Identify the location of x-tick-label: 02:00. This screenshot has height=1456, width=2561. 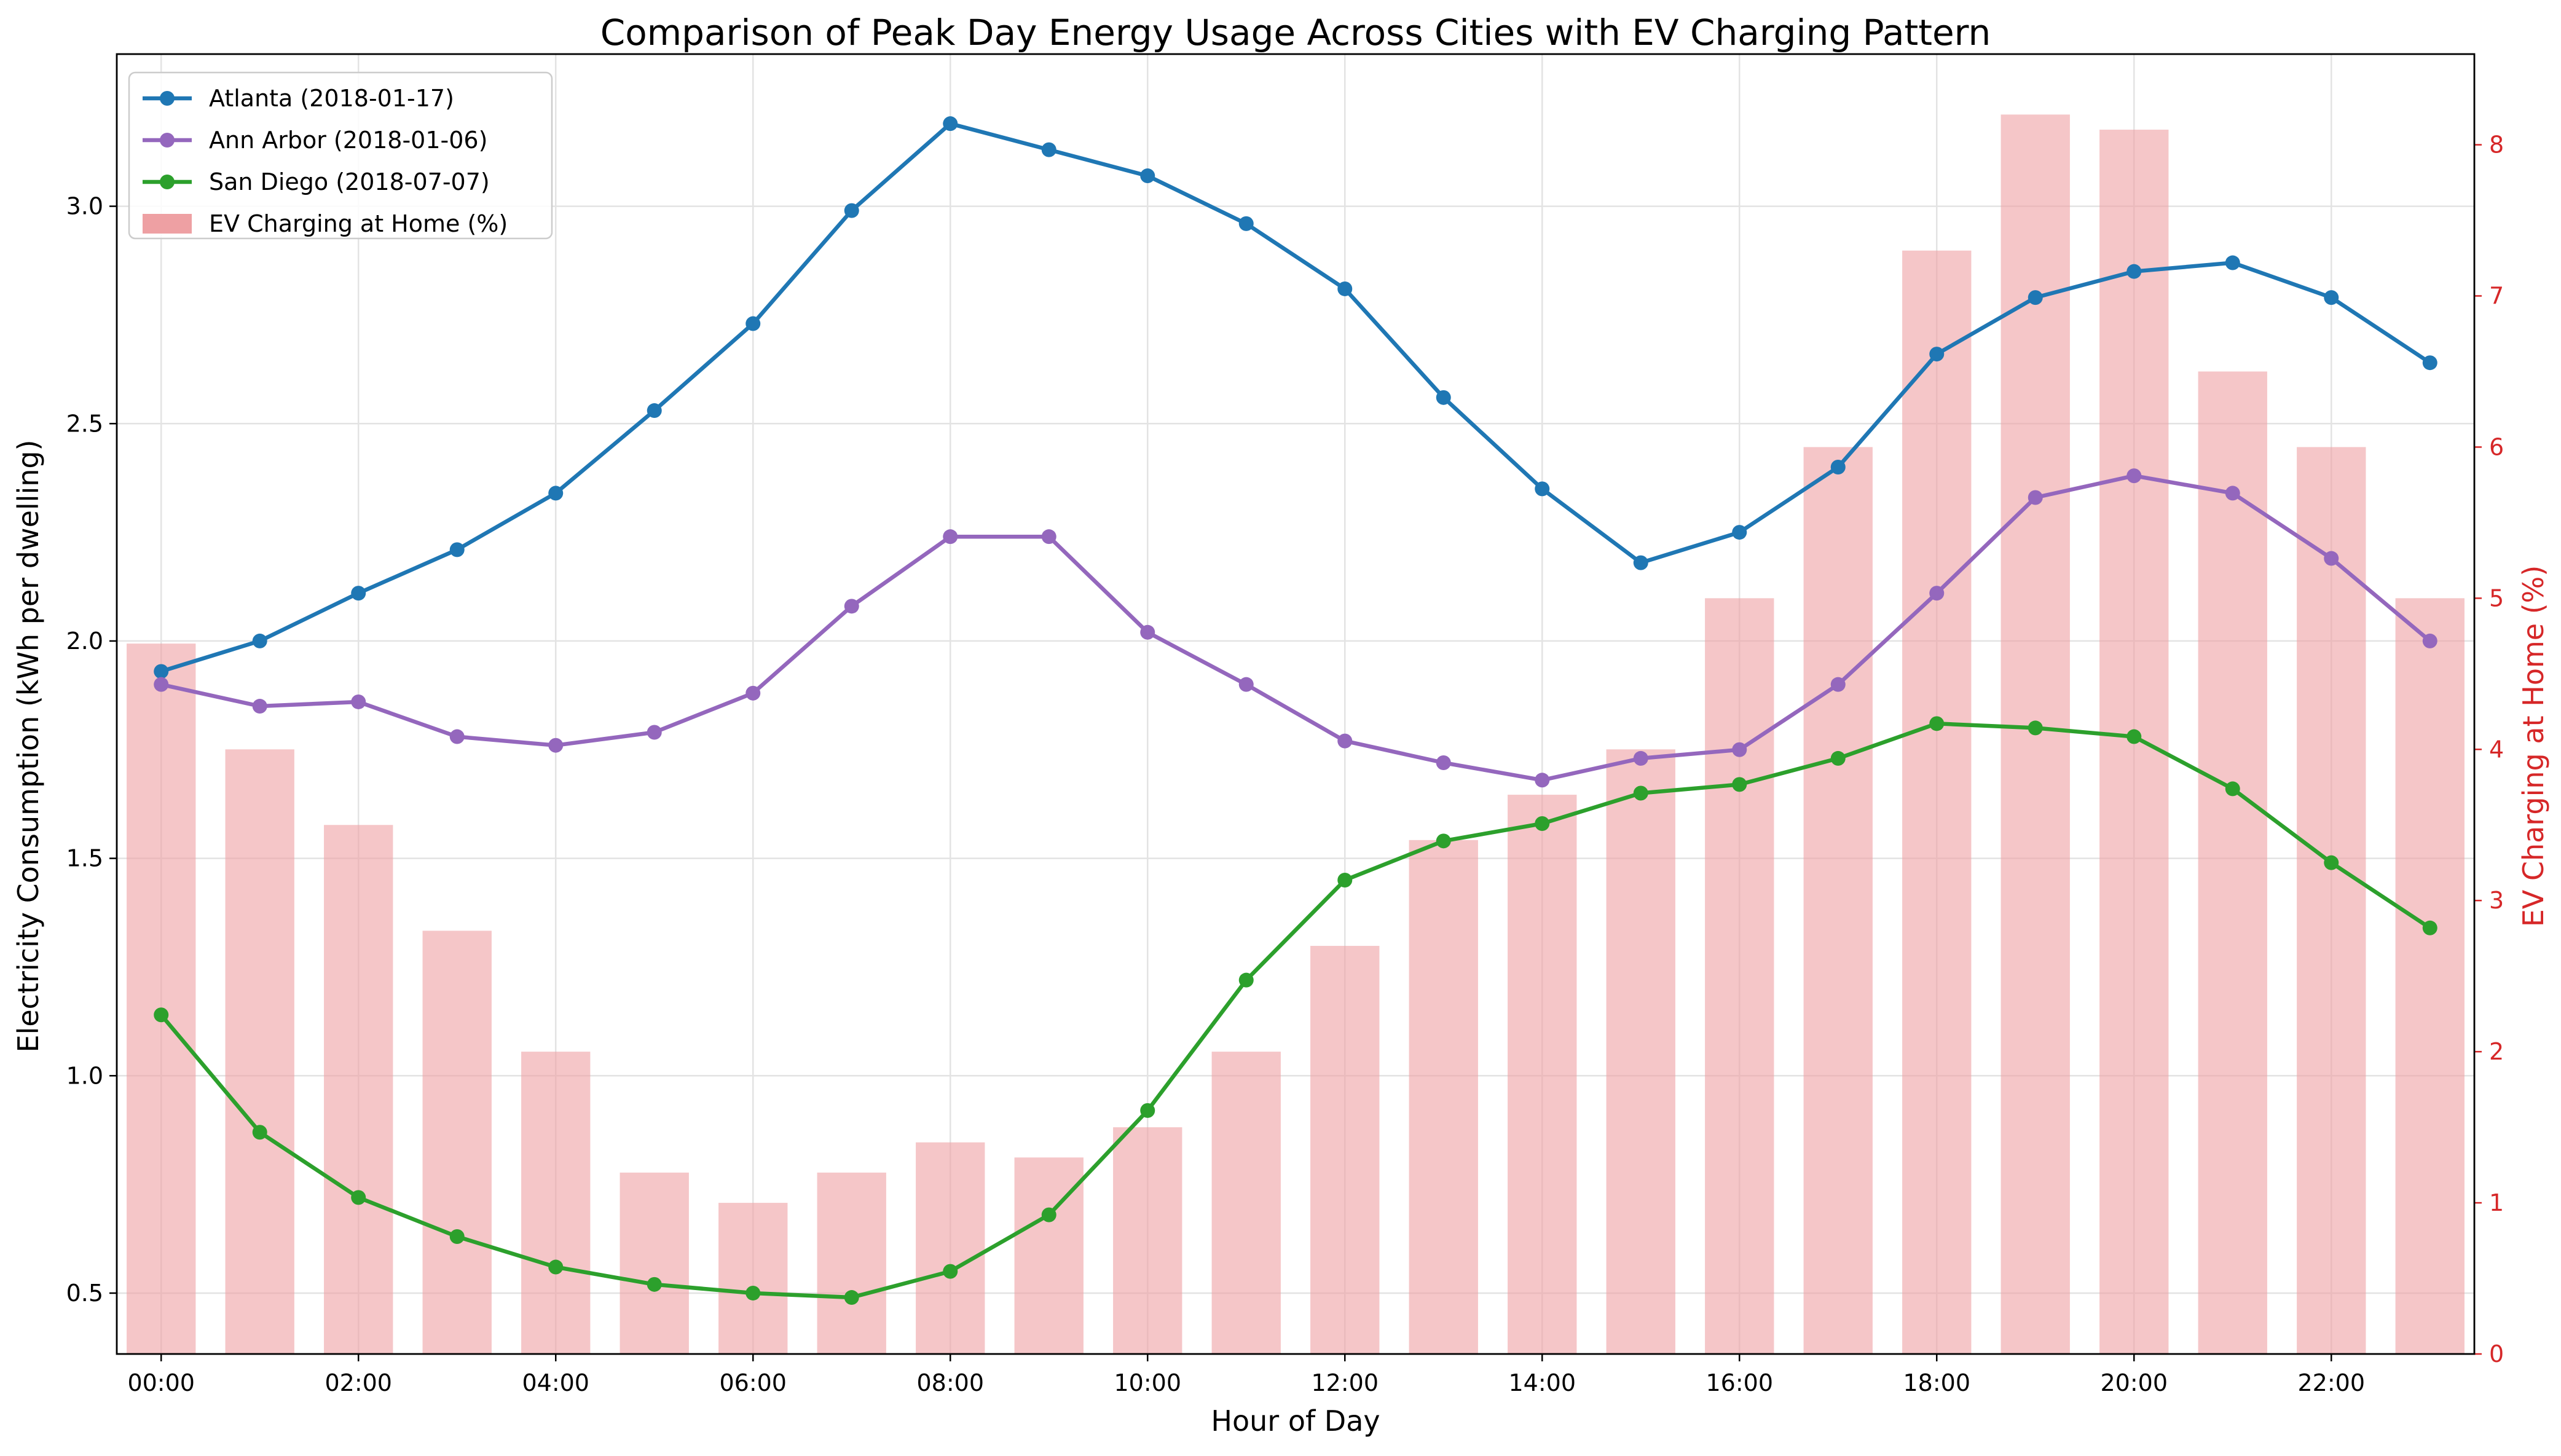
(358, 1382).